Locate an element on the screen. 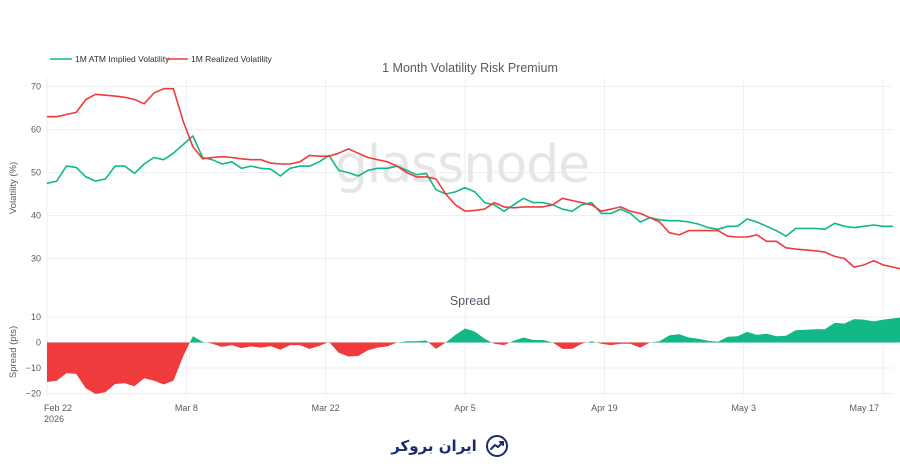  footer-brand: ایران بروکر is located at coordinates (450, 446).